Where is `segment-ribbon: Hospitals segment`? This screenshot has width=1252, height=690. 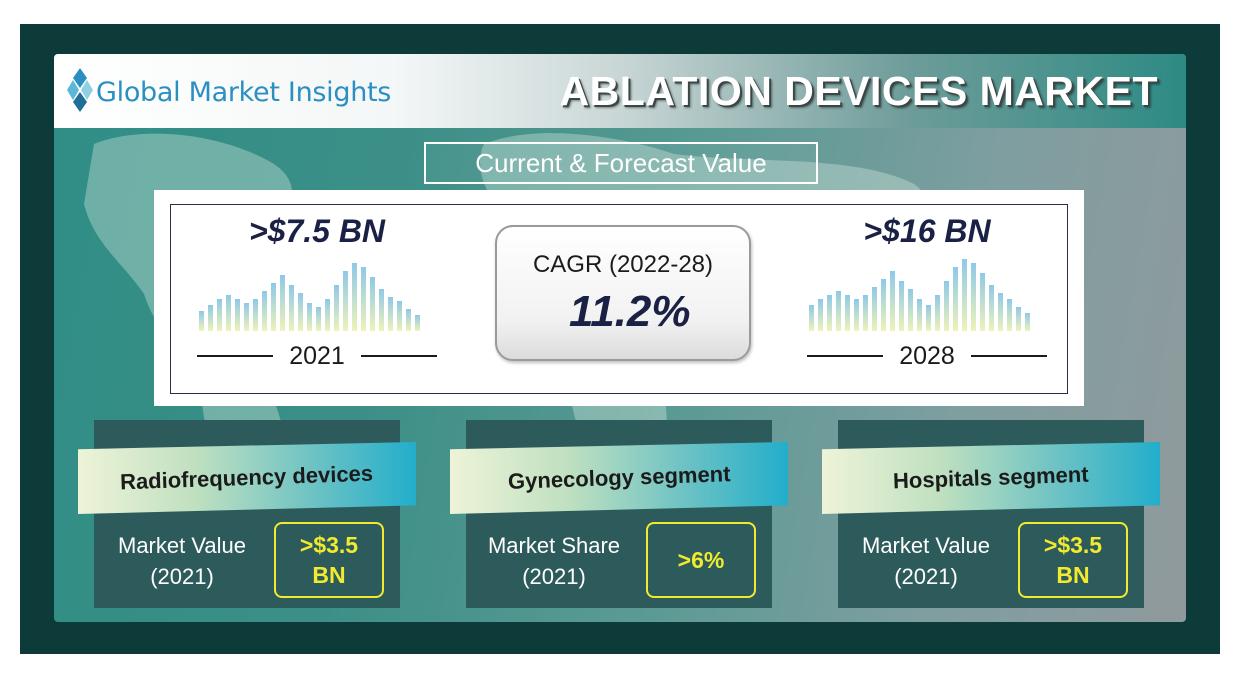 segment-ribbon: Hospitals segment is located at coordinates (991, 478).